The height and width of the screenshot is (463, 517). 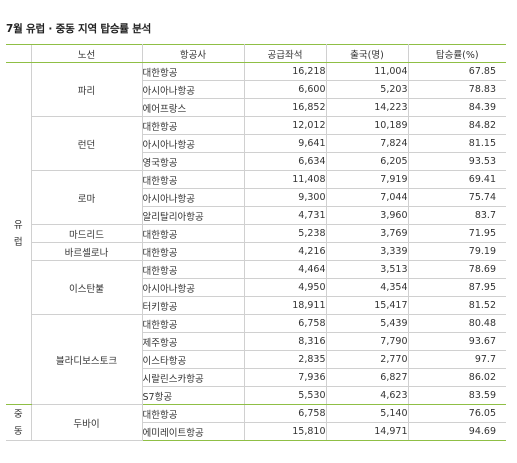 What do you see at coordinates (285, 359) in the screenshot?
I see `seats-cell: 2,835` at bounding box center [285, 359].